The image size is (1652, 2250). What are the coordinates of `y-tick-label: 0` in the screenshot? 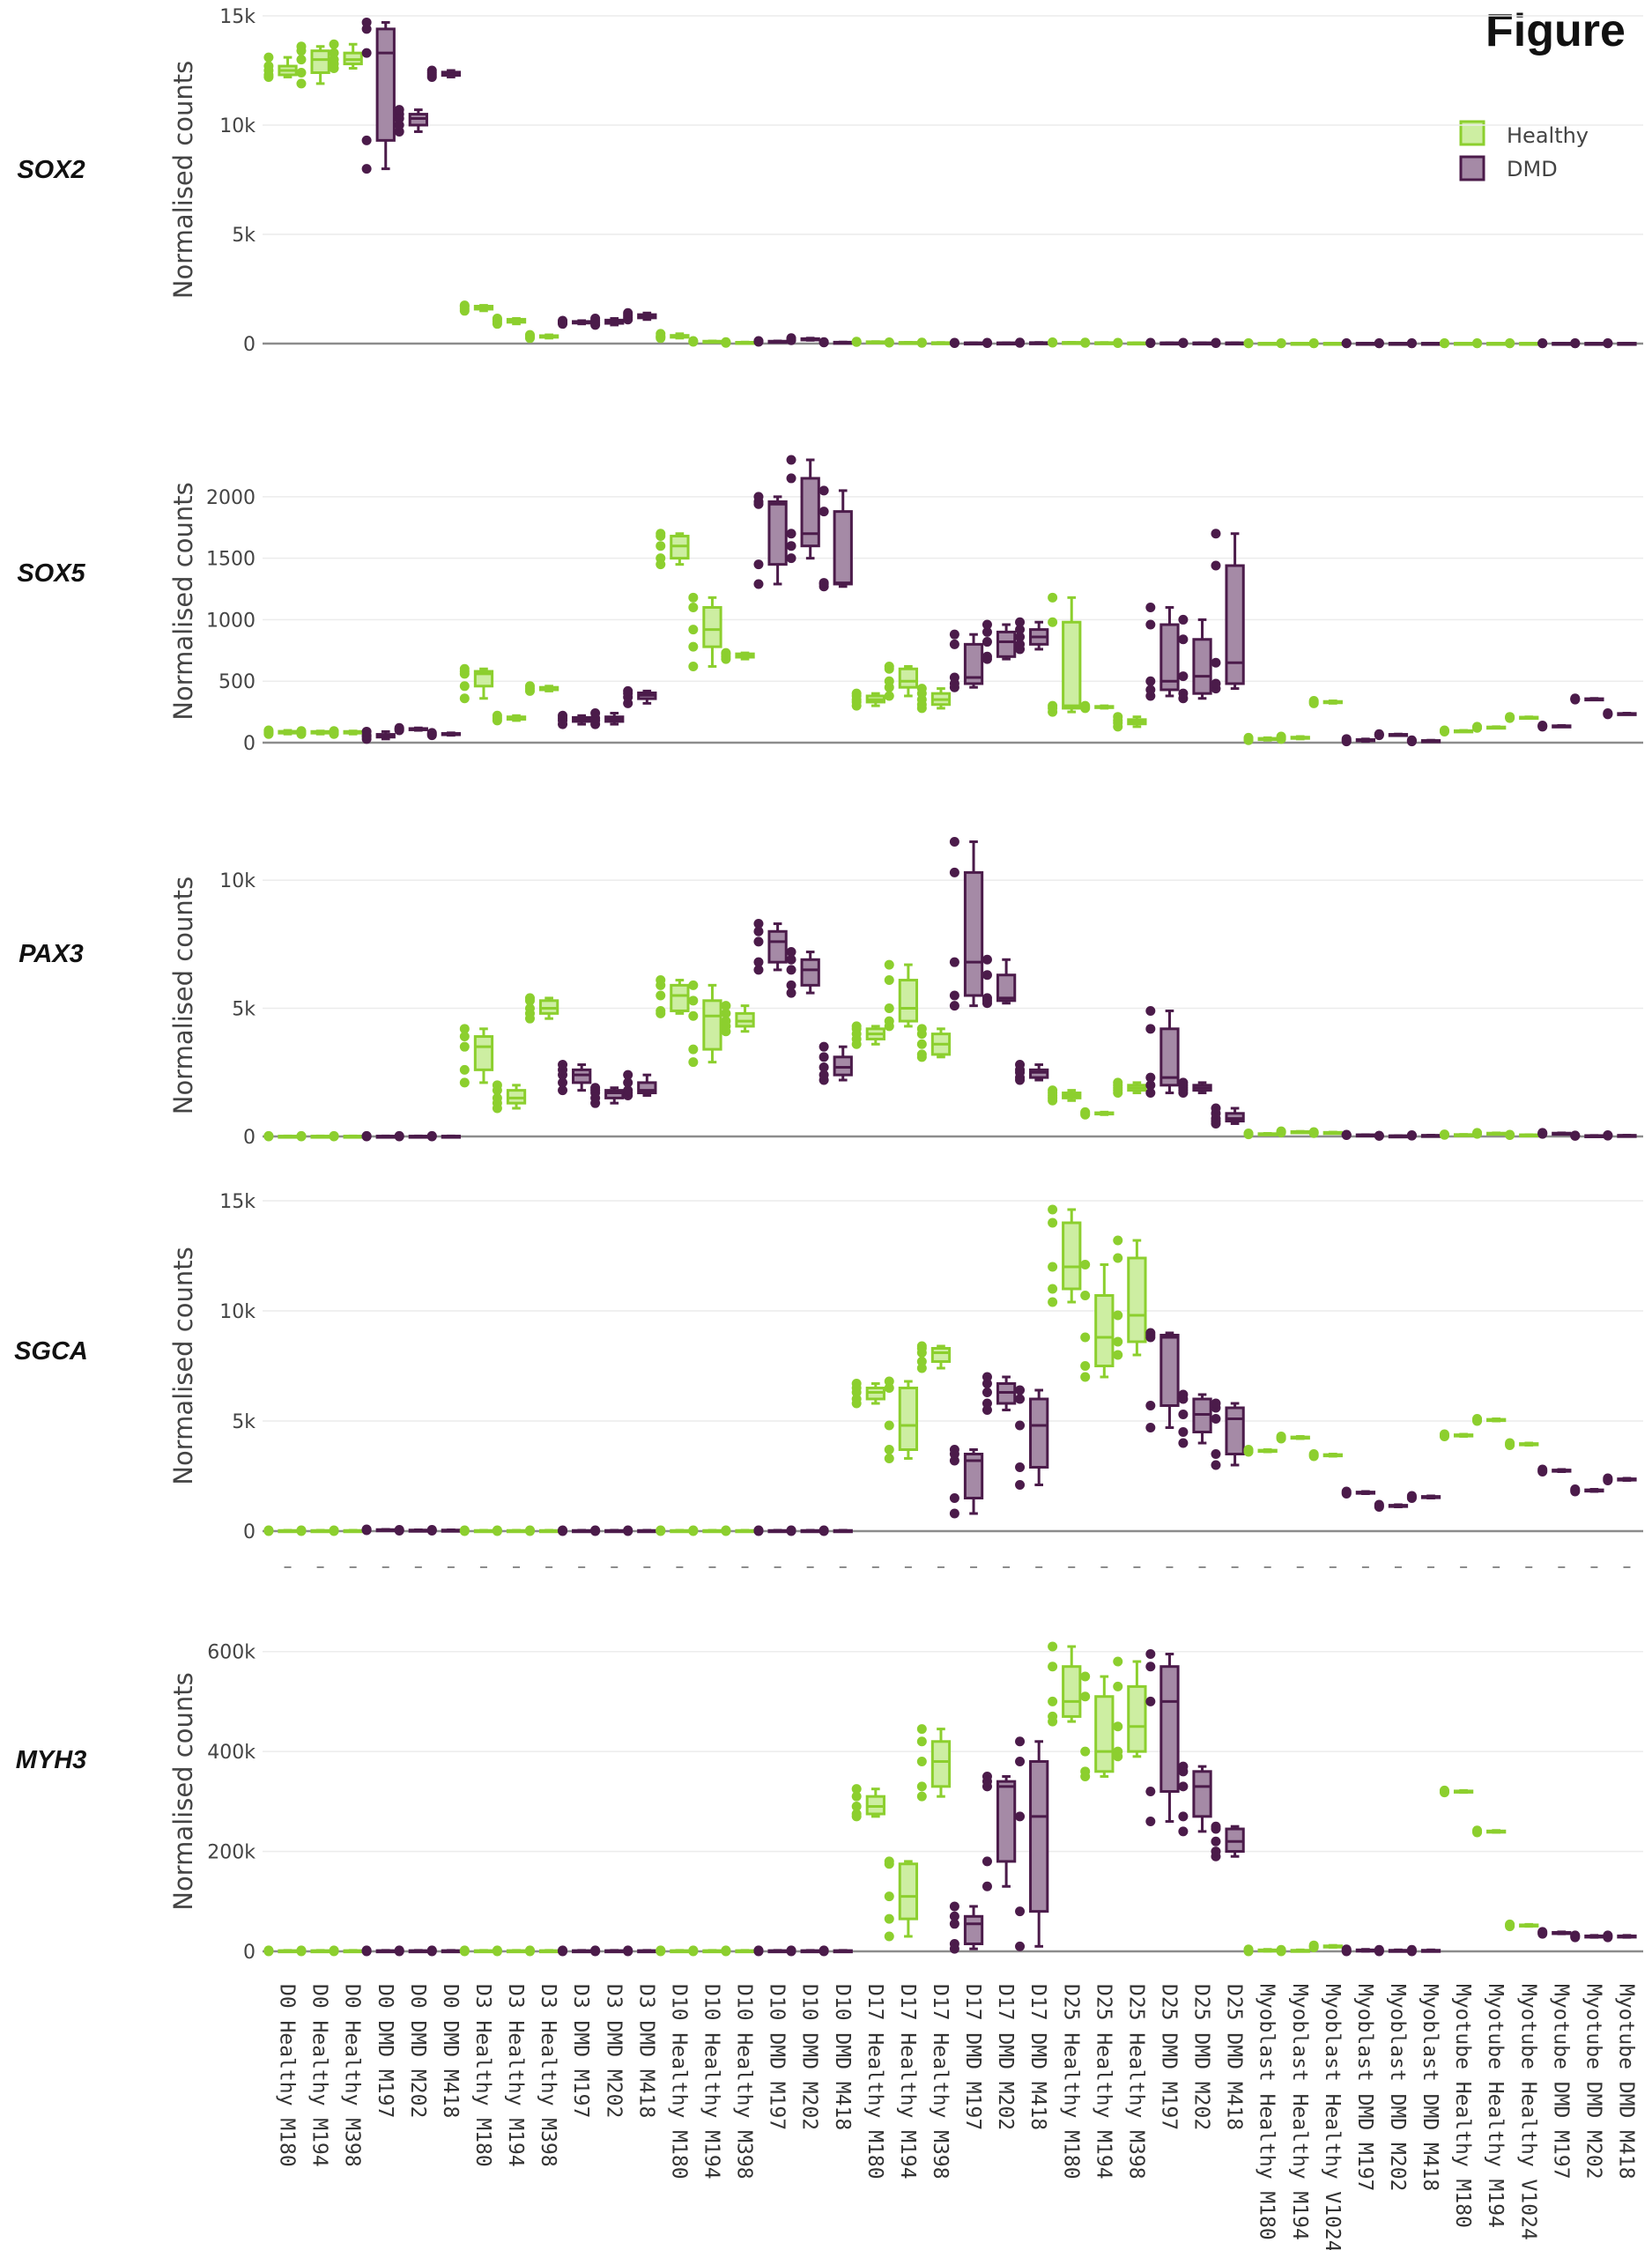 It's located at (250, 1138).